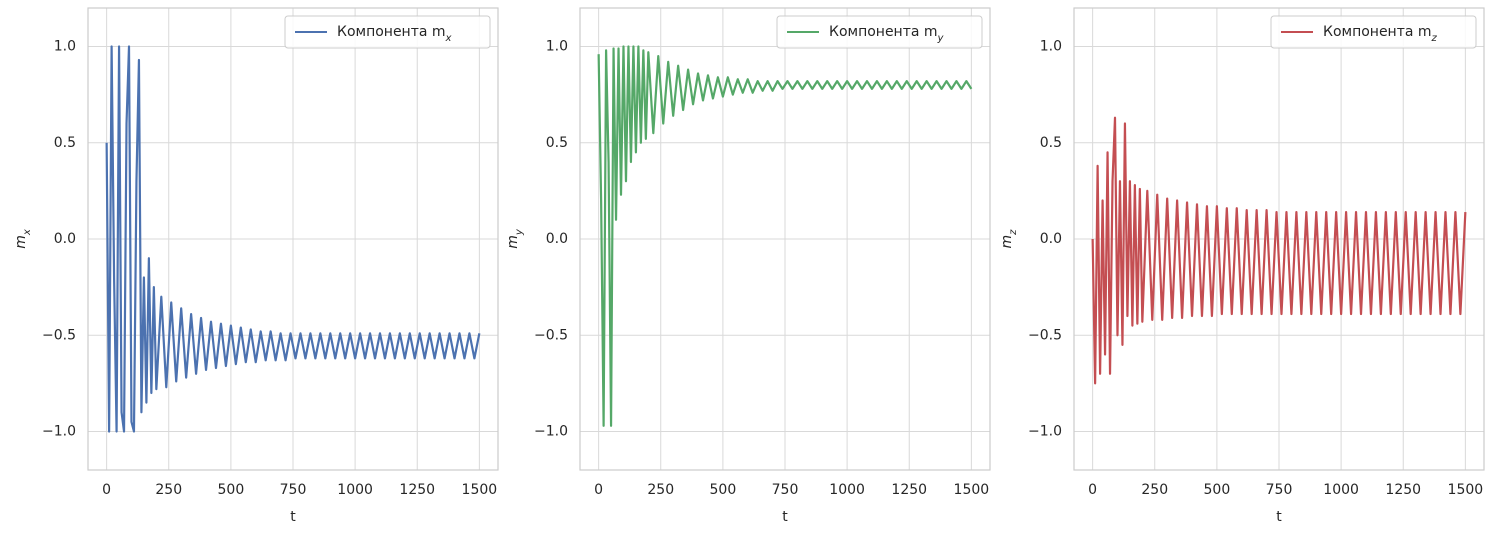 This screenshot has height=538, width=1494. What do you see at coordinates (395, 34) in the screenshot?
I see `legend-label: Компонента mx` at bounding box center [395, 34].